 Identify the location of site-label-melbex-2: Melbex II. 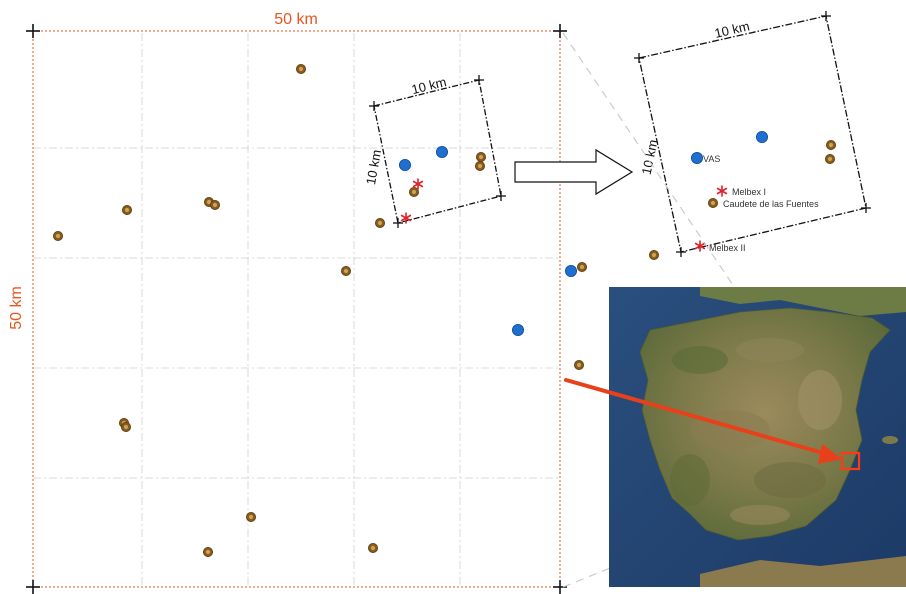
(727, 248).